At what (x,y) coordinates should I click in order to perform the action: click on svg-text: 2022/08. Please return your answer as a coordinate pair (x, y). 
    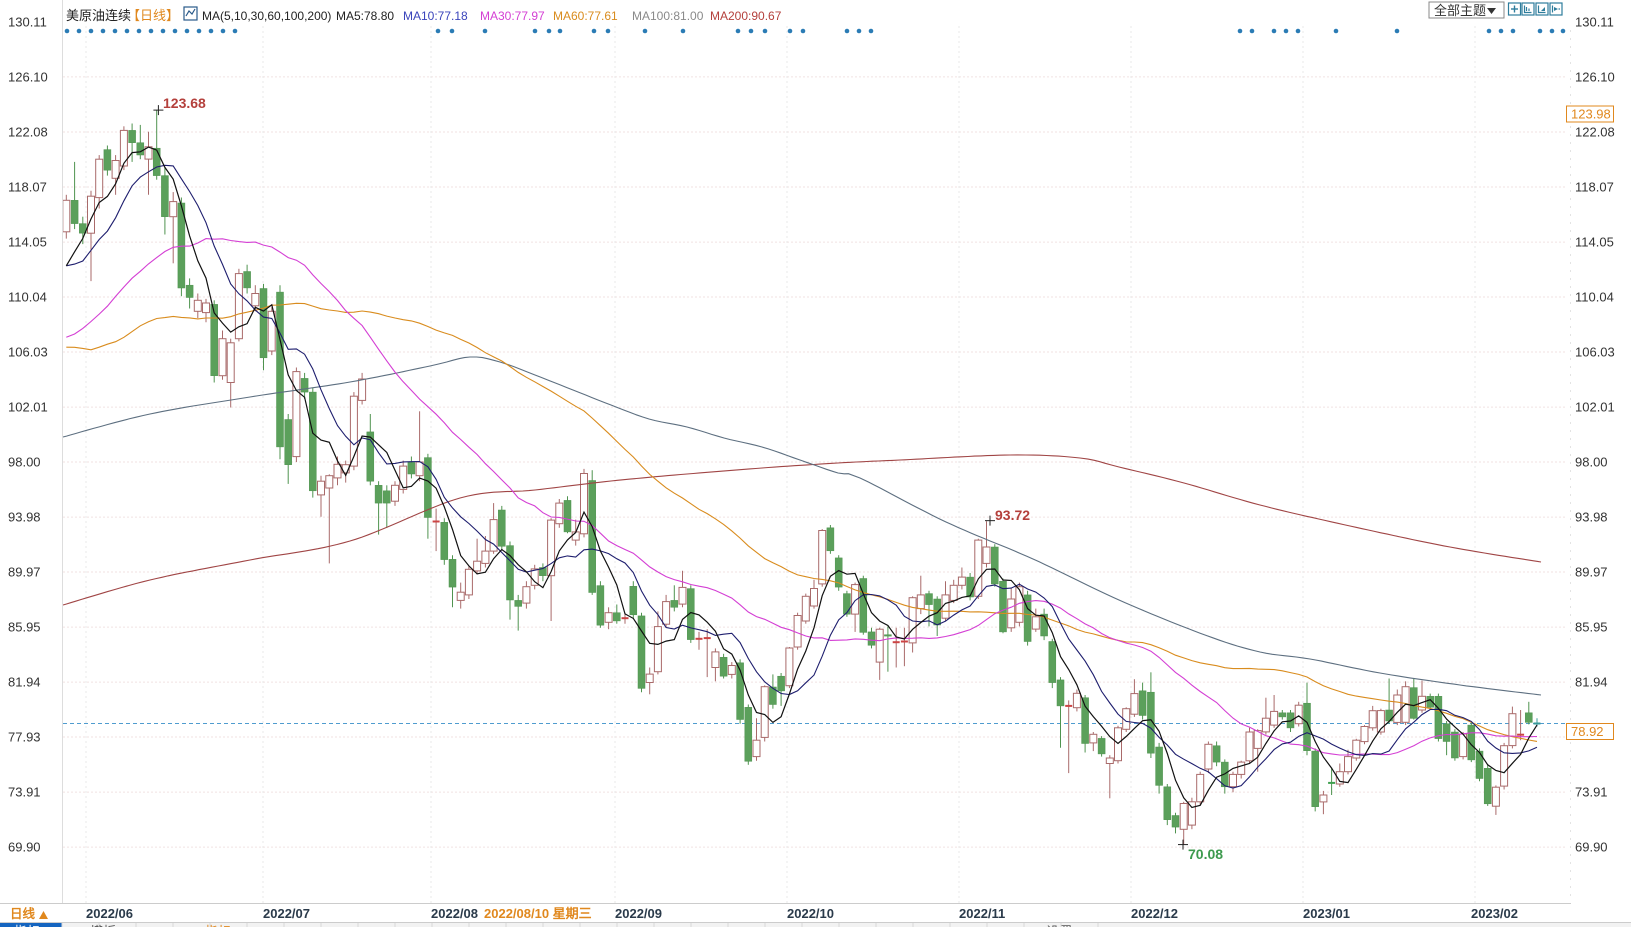
    Looking at the image, I should click on (454, 913).